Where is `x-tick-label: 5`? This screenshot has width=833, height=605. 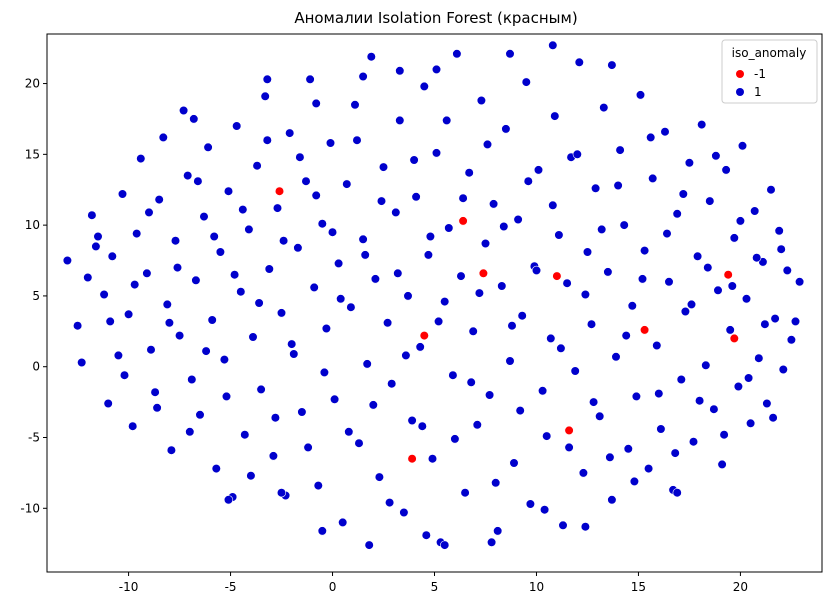 x-tick-label: 5 is located at coordinates (435, 587).